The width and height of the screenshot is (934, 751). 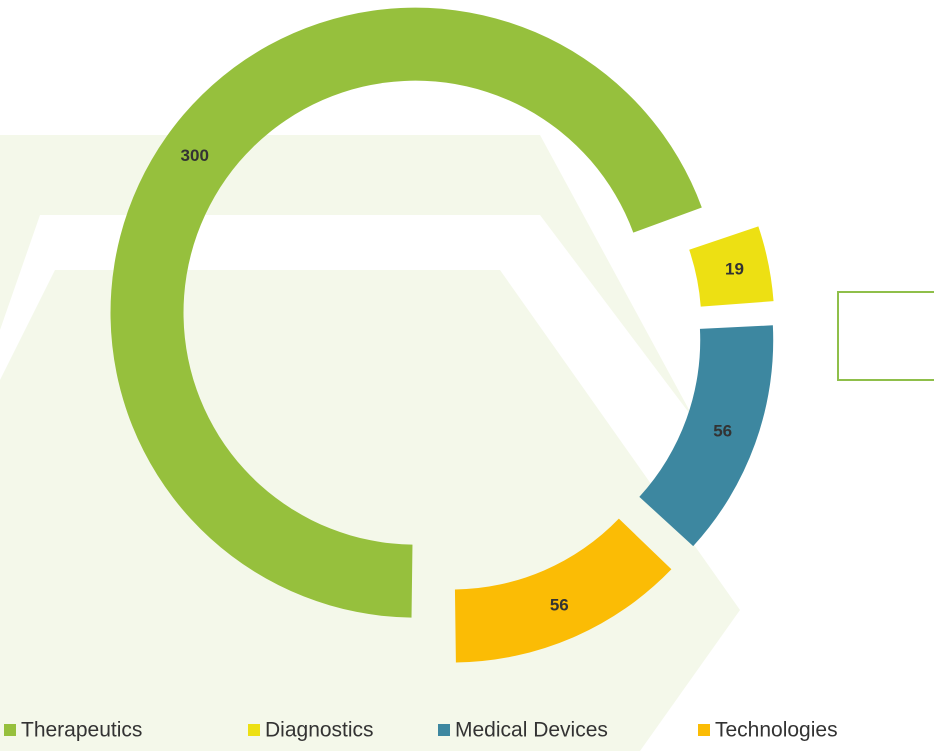 I want to click on legend-label: Therapeutics, so click(x=81, y=730).